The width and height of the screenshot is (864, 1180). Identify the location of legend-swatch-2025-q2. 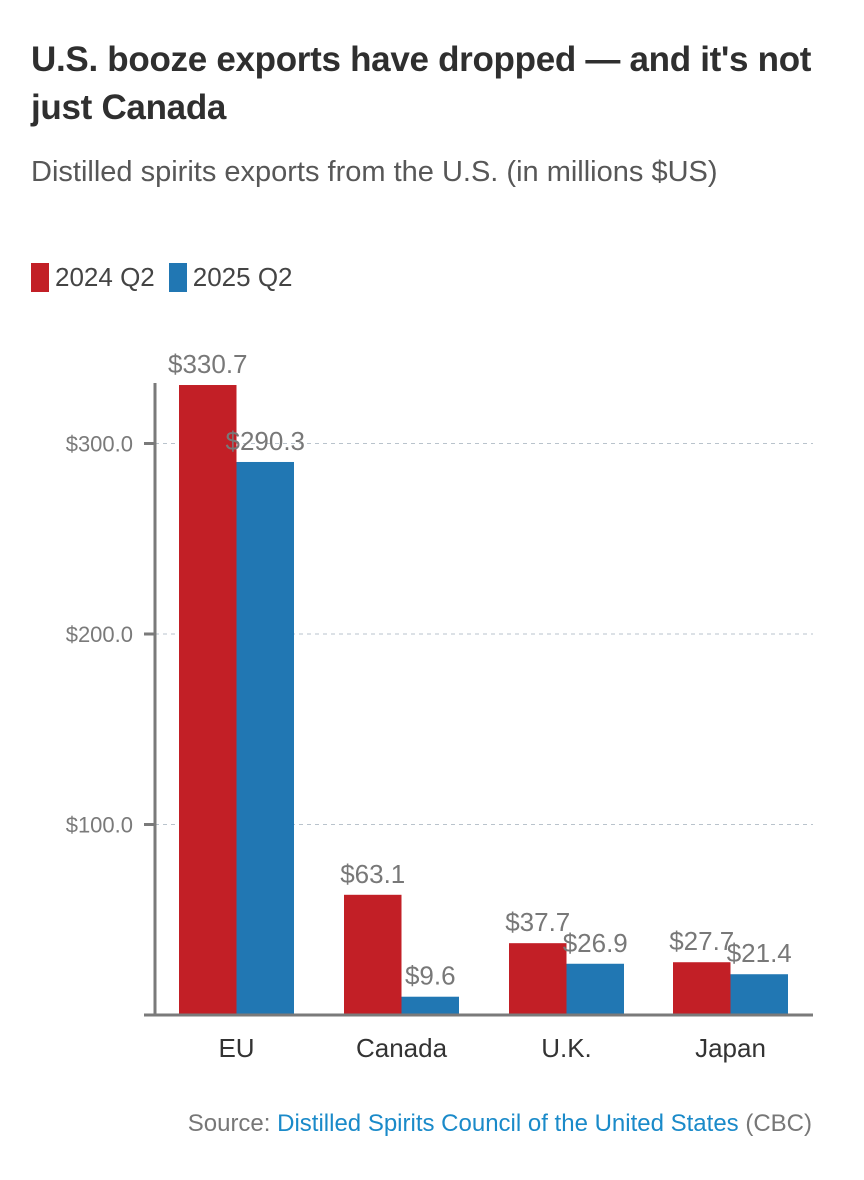
(177, 277).